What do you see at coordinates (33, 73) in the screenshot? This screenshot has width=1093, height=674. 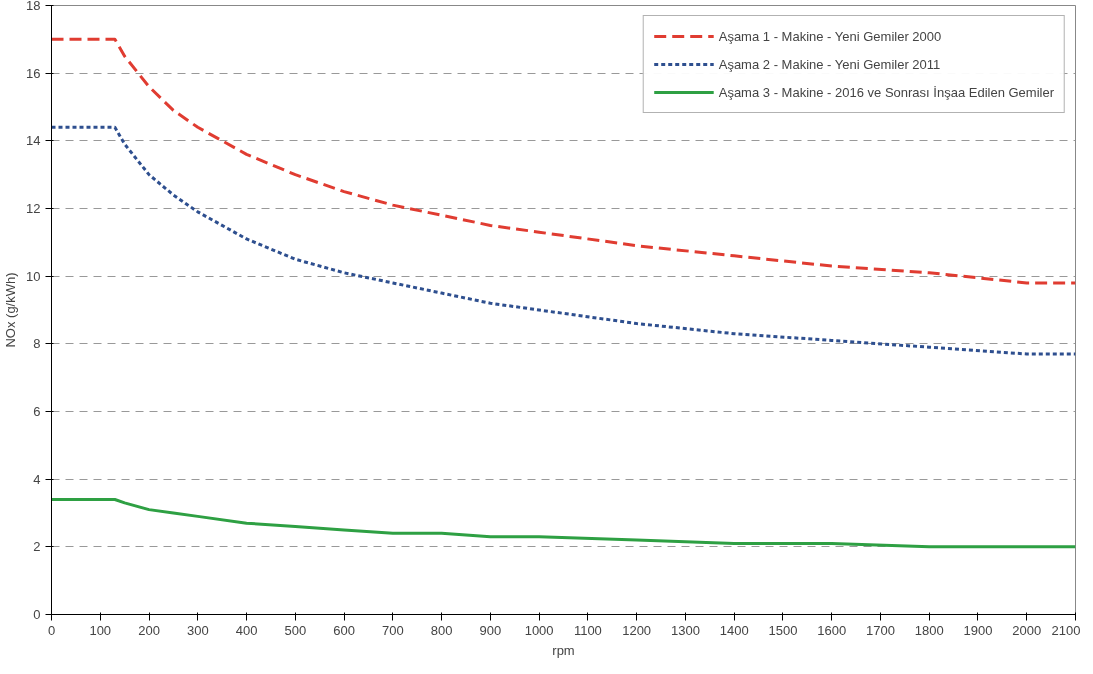 I see `y-tick-label: 16` at bounding box center [33, 73].